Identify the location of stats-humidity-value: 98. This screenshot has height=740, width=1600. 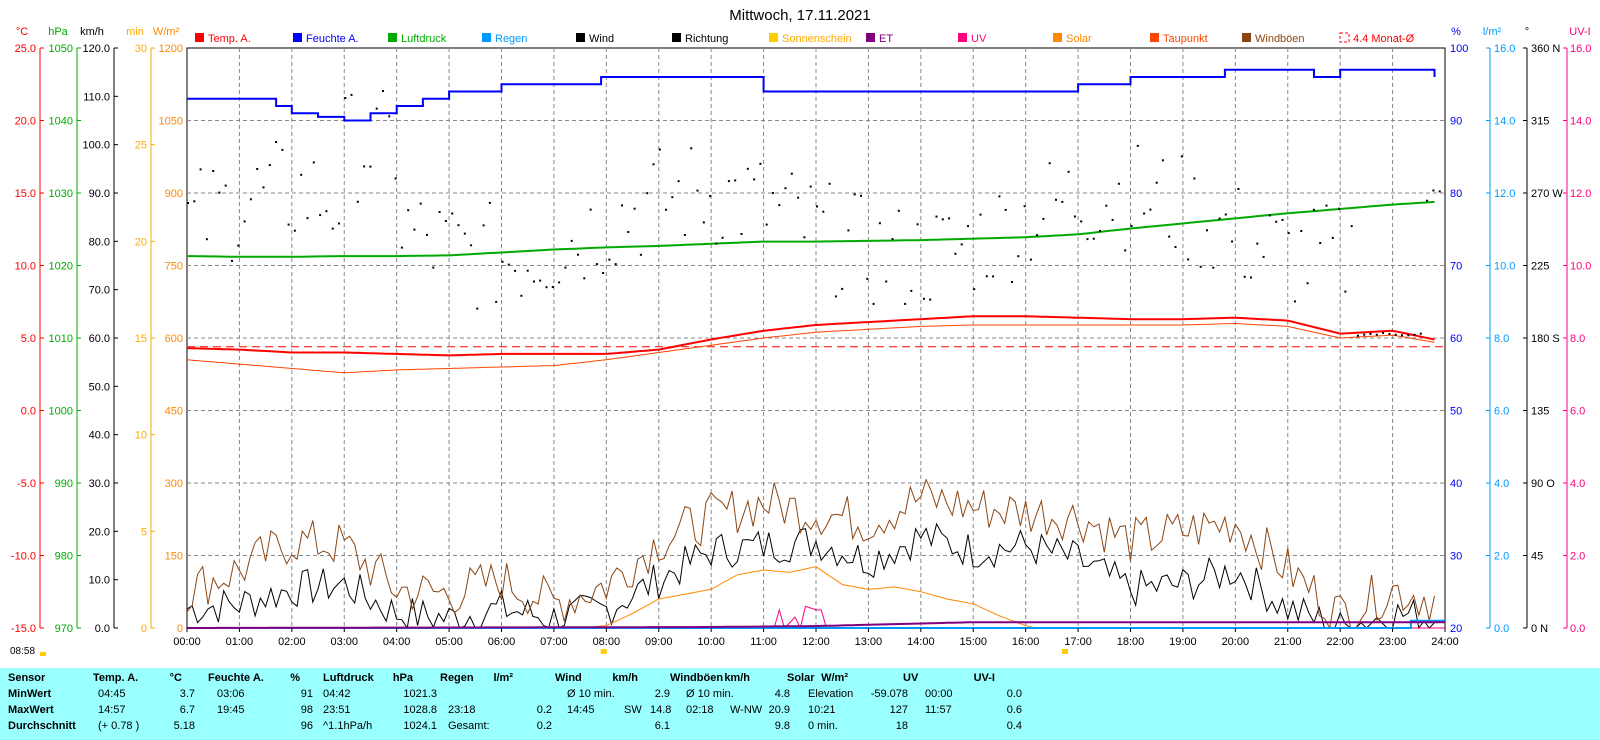
(306, 710).